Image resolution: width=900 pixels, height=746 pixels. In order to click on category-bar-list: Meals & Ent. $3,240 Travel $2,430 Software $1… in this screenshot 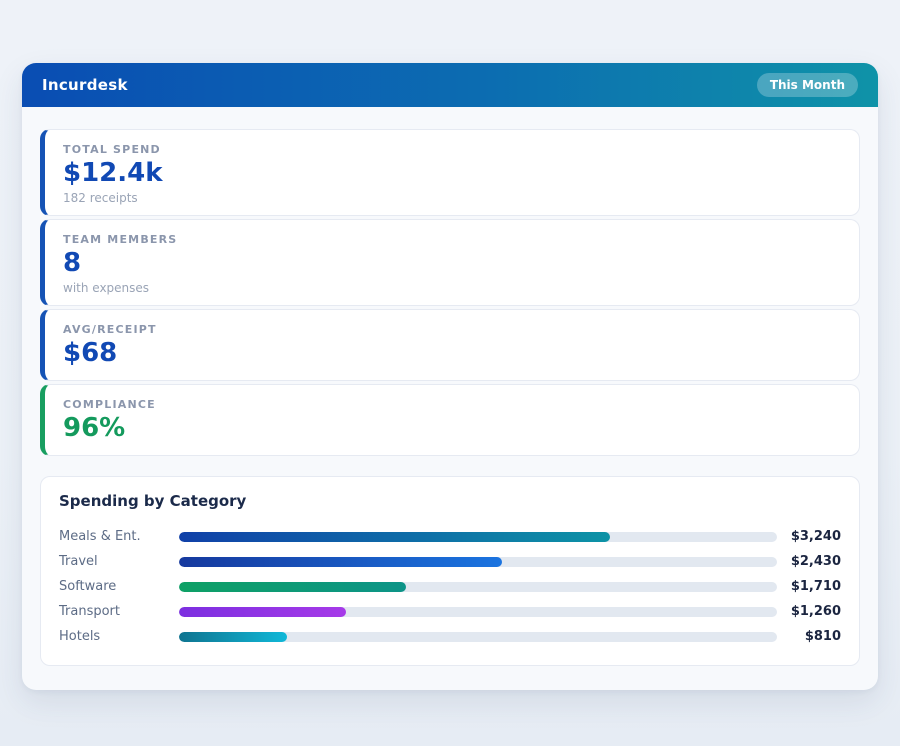, I will do `click(450, 586)`.